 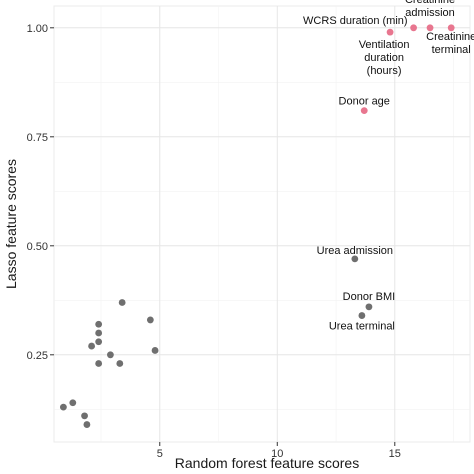 What do you see at coordinates (430, 9) in the screenshot?
I see `point-label: Creatinineadmission` at bounding box center [430, 9].